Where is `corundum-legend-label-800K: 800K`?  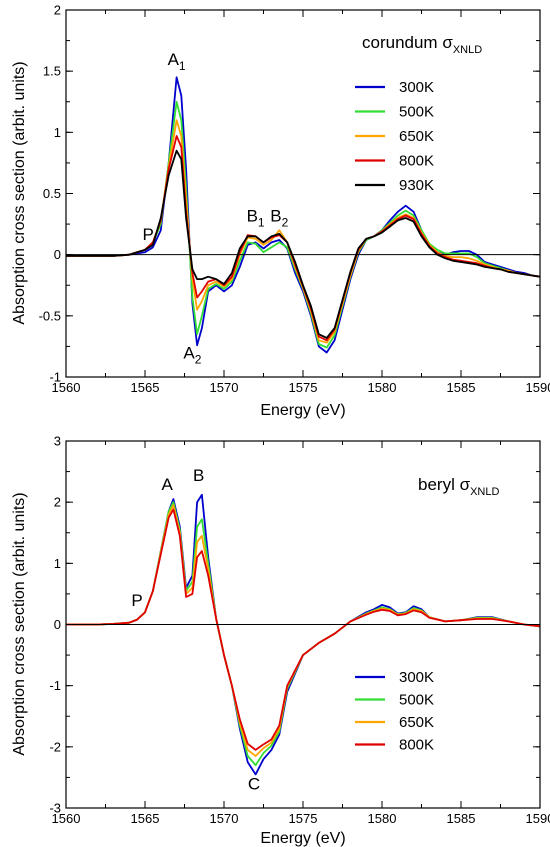 corundum-legend-label-800K: 800K is located at coordinates (416, 161).